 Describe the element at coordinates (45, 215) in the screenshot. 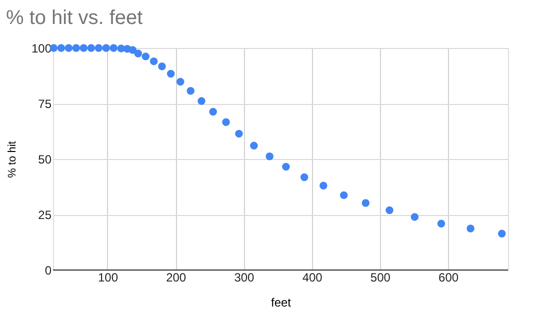

I see `y-tick-label: 25` at that location.